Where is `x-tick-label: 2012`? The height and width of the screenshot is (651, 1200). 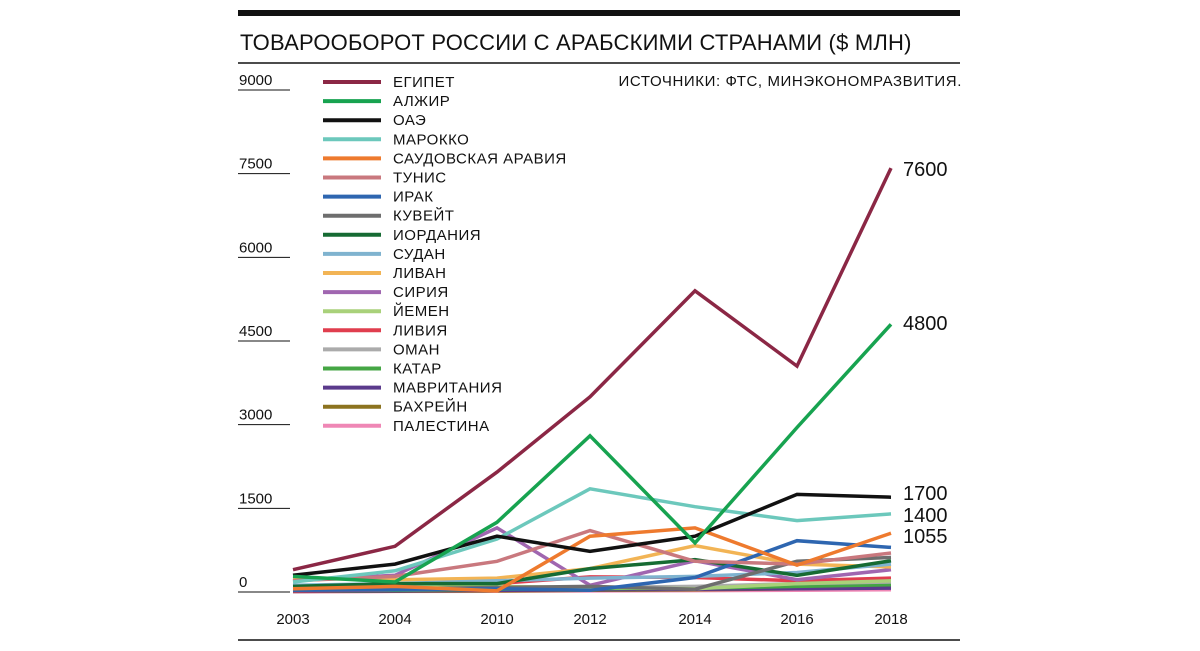
x-tick-label: 2012 is located at coordinates (589, 619).